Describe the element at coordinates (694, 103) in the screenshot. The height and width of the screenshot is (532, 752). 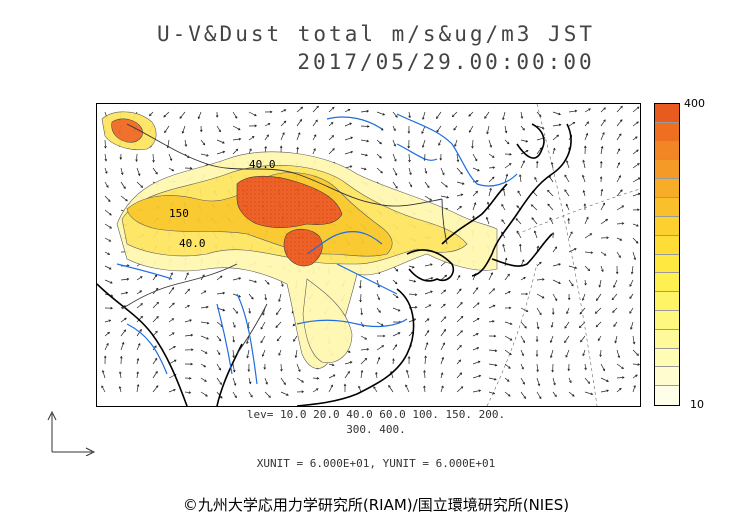
I see `color-scale-max-label: 400` at that location.